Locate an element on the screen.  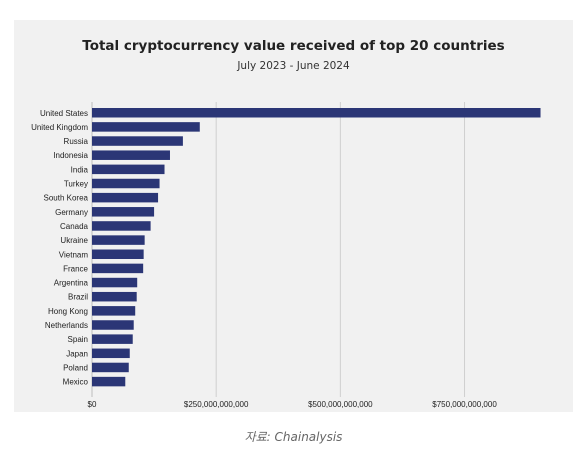
y-tick-label: United States is located at coordinates (64, 113).